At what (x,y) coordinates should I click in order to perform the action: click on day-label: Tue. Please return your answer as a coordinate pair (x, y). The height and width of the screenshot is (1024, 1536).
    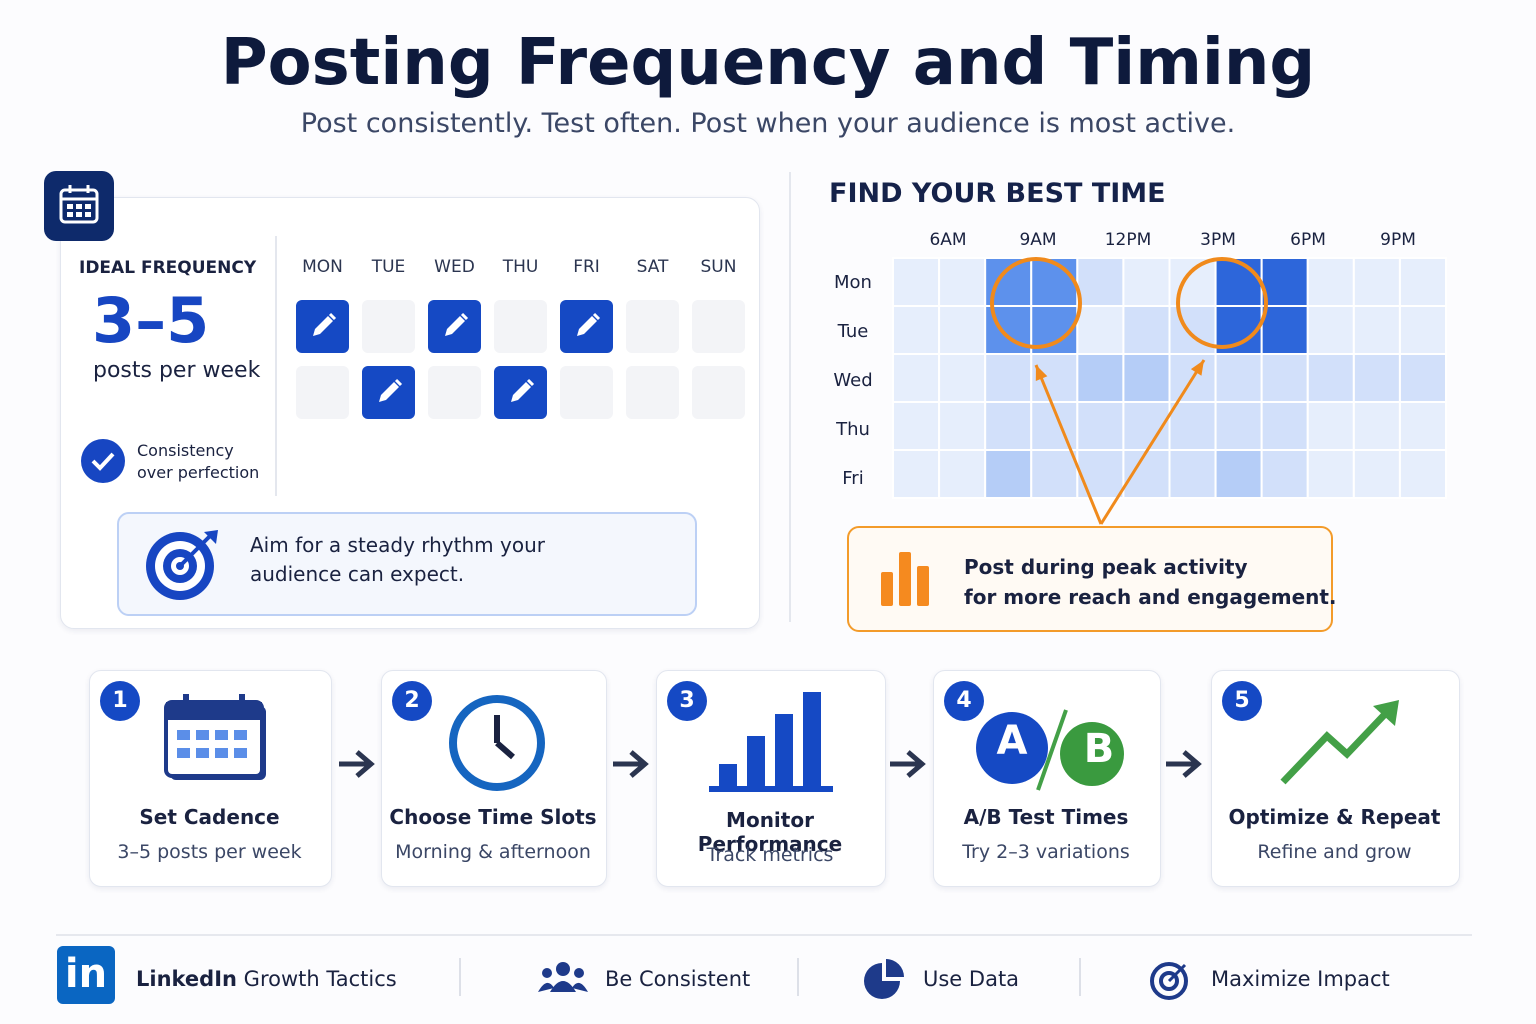
    Looking at the image, I should click on (853, 331).